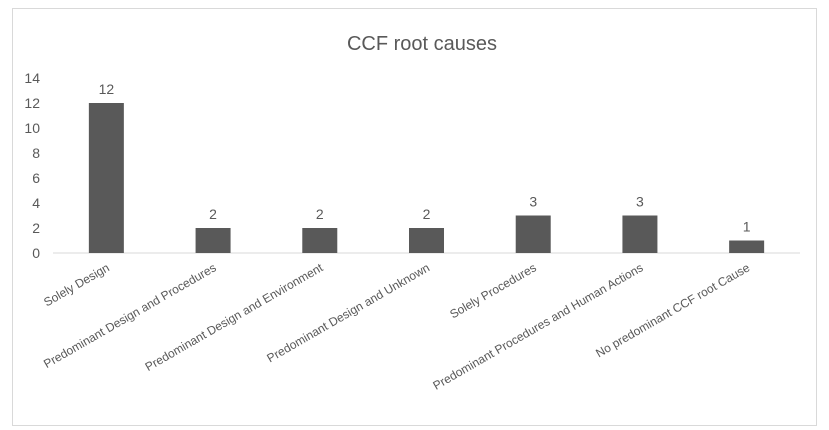 This screenshot has height=430, width=829. I want to click on chart-title: CCF root causes, so click(422, 44).